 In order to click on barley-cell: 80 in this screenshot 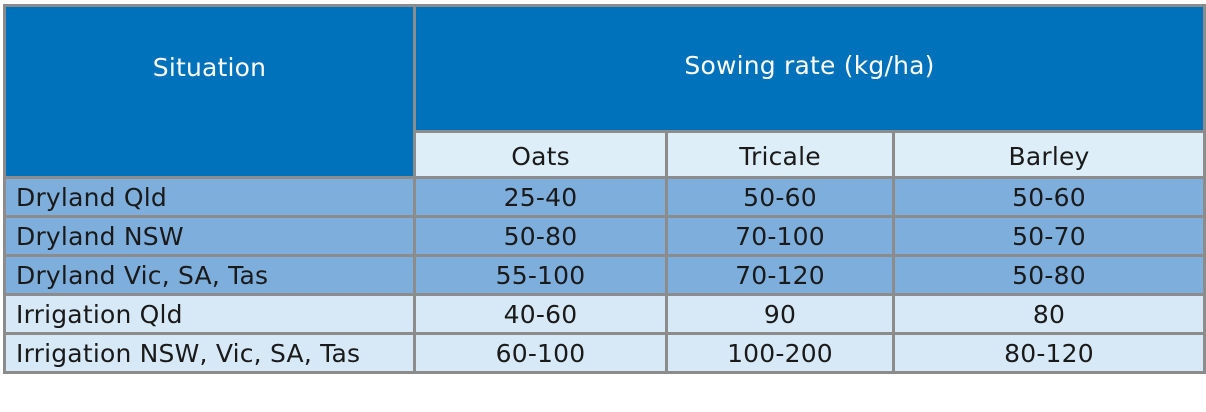, I will do `click(1048, 314)`.